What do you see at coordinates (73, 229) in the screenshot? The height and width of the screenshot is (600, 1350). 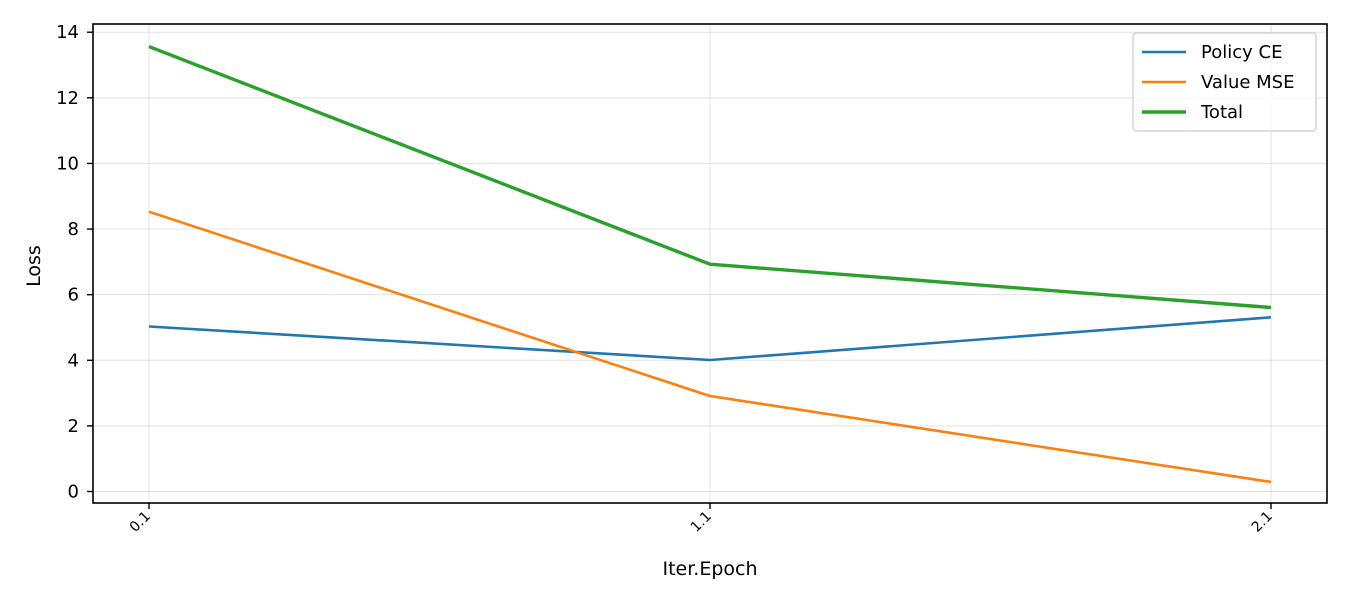 I see `y-tick-label: 8` at bounding box center [73, 229].